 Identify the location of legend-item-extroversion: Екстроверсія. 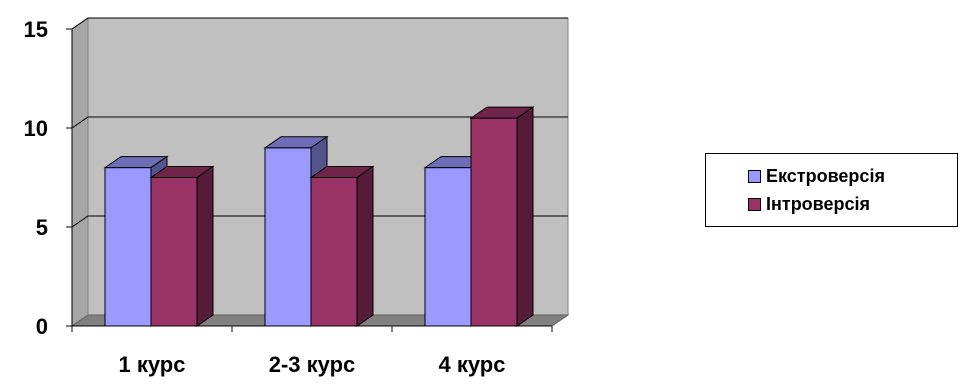
(816, 176).